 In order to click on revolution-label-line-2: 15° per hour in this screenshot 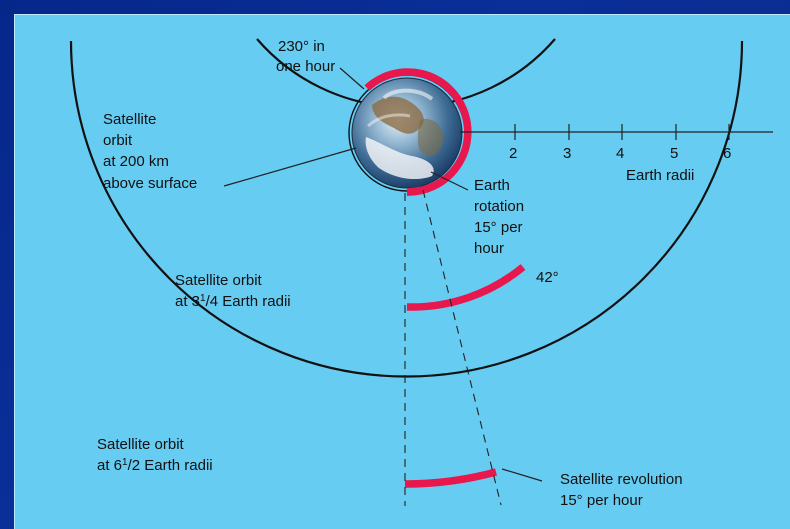, I will do `click(601, 500)`.